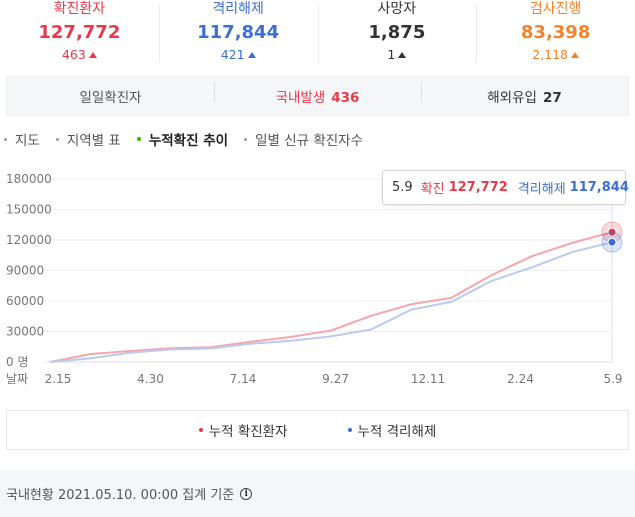  What do you see at coordinates (25, 271) in the screenshot?
I see `y-tick-label: 90000` at bounding box center [25, 271].